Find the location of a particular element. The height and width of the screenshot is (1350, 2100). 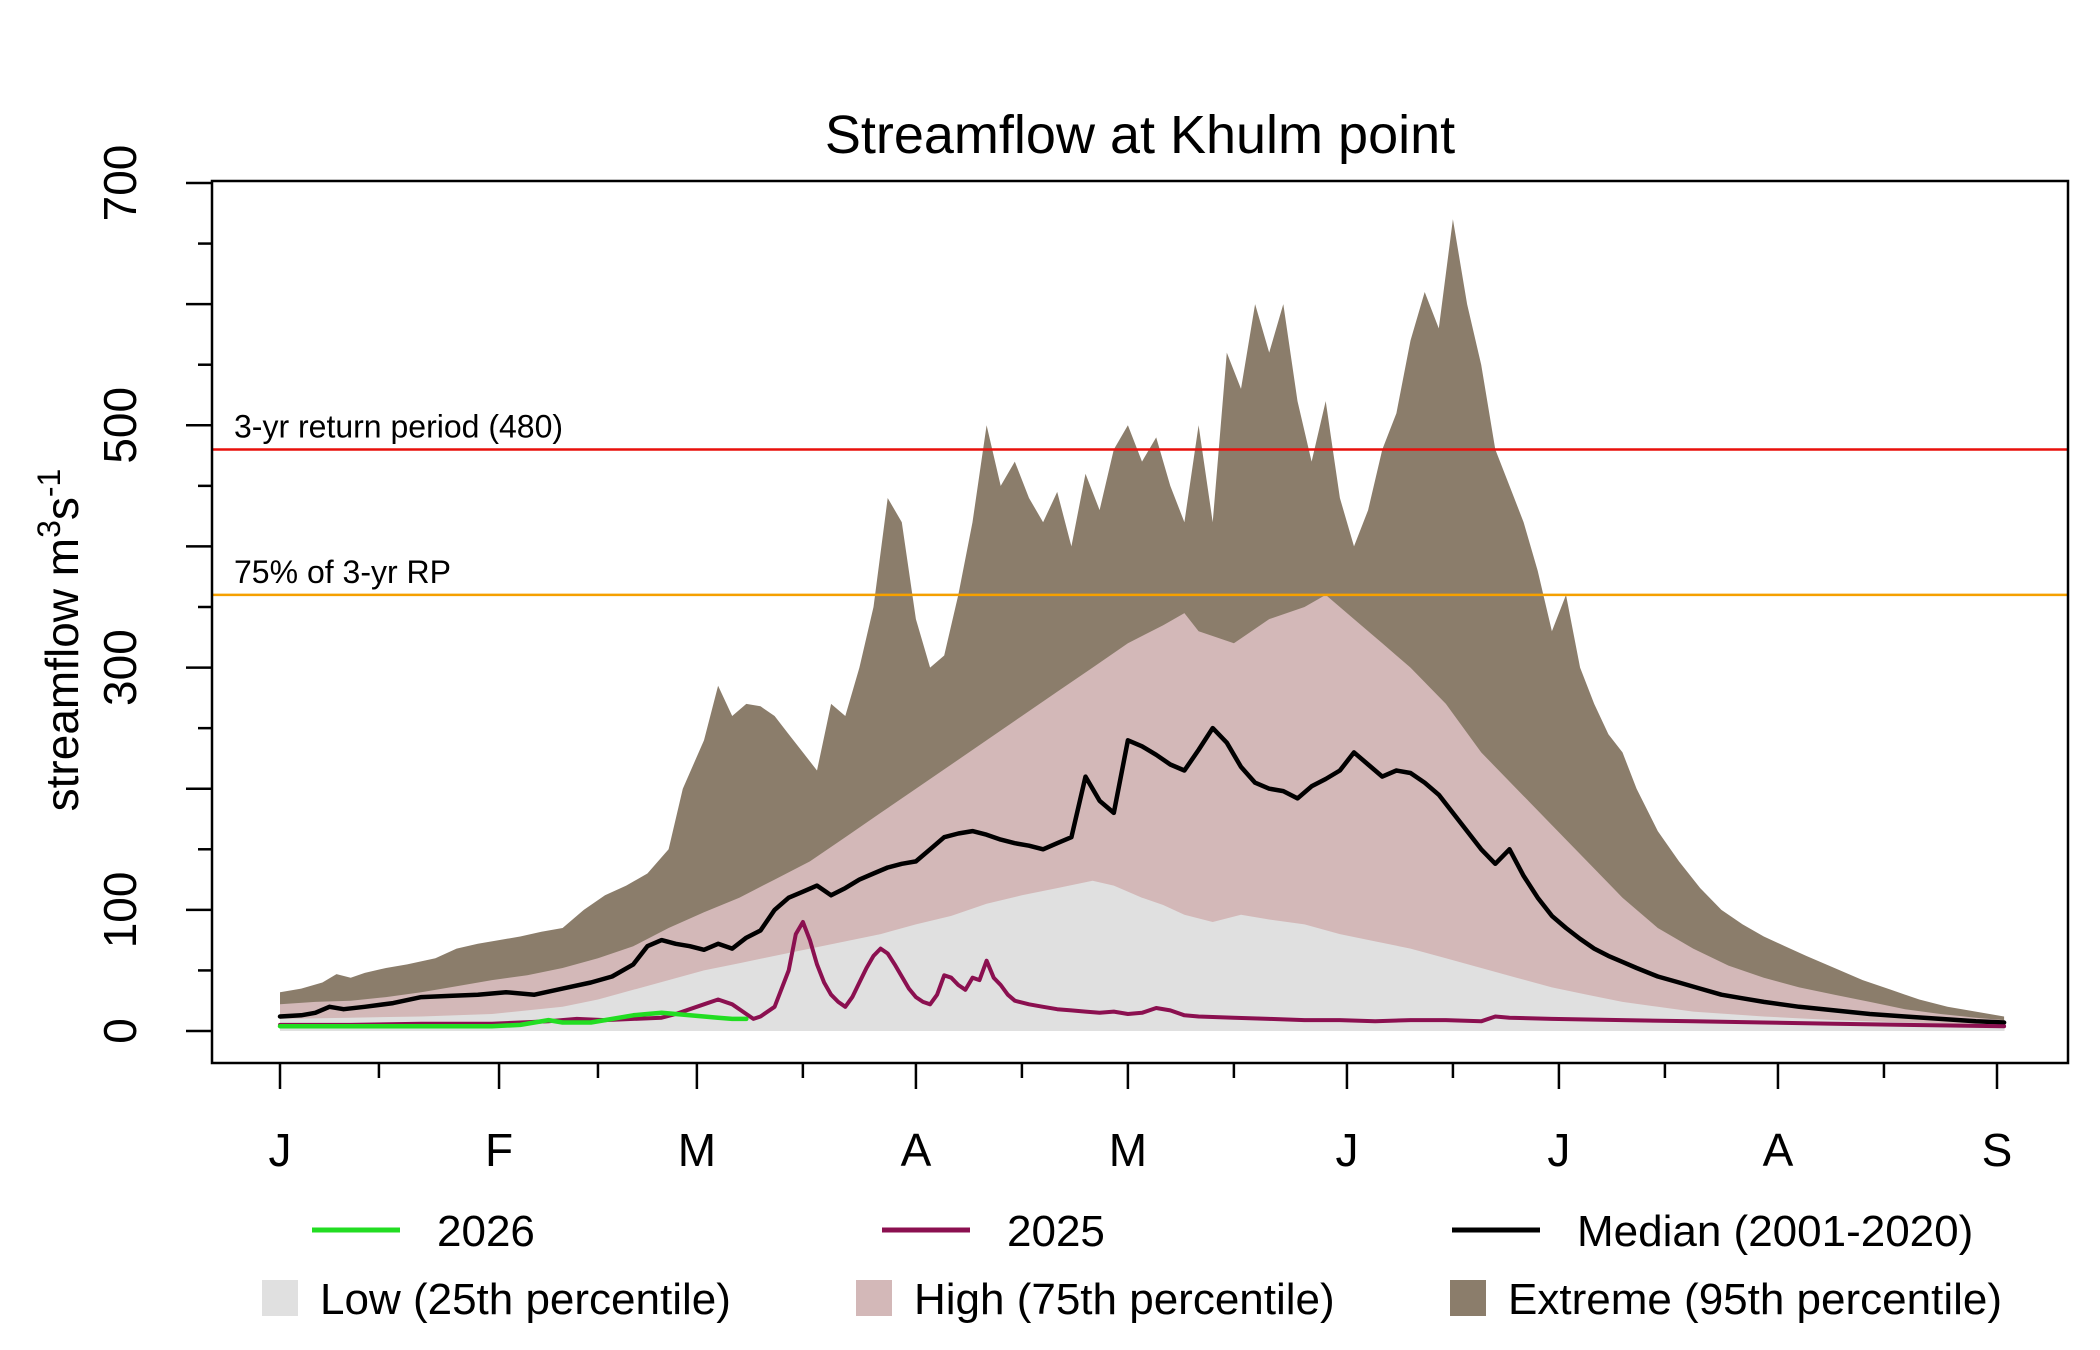

y-tick-label: 300 is located at coordinates (120, 667).